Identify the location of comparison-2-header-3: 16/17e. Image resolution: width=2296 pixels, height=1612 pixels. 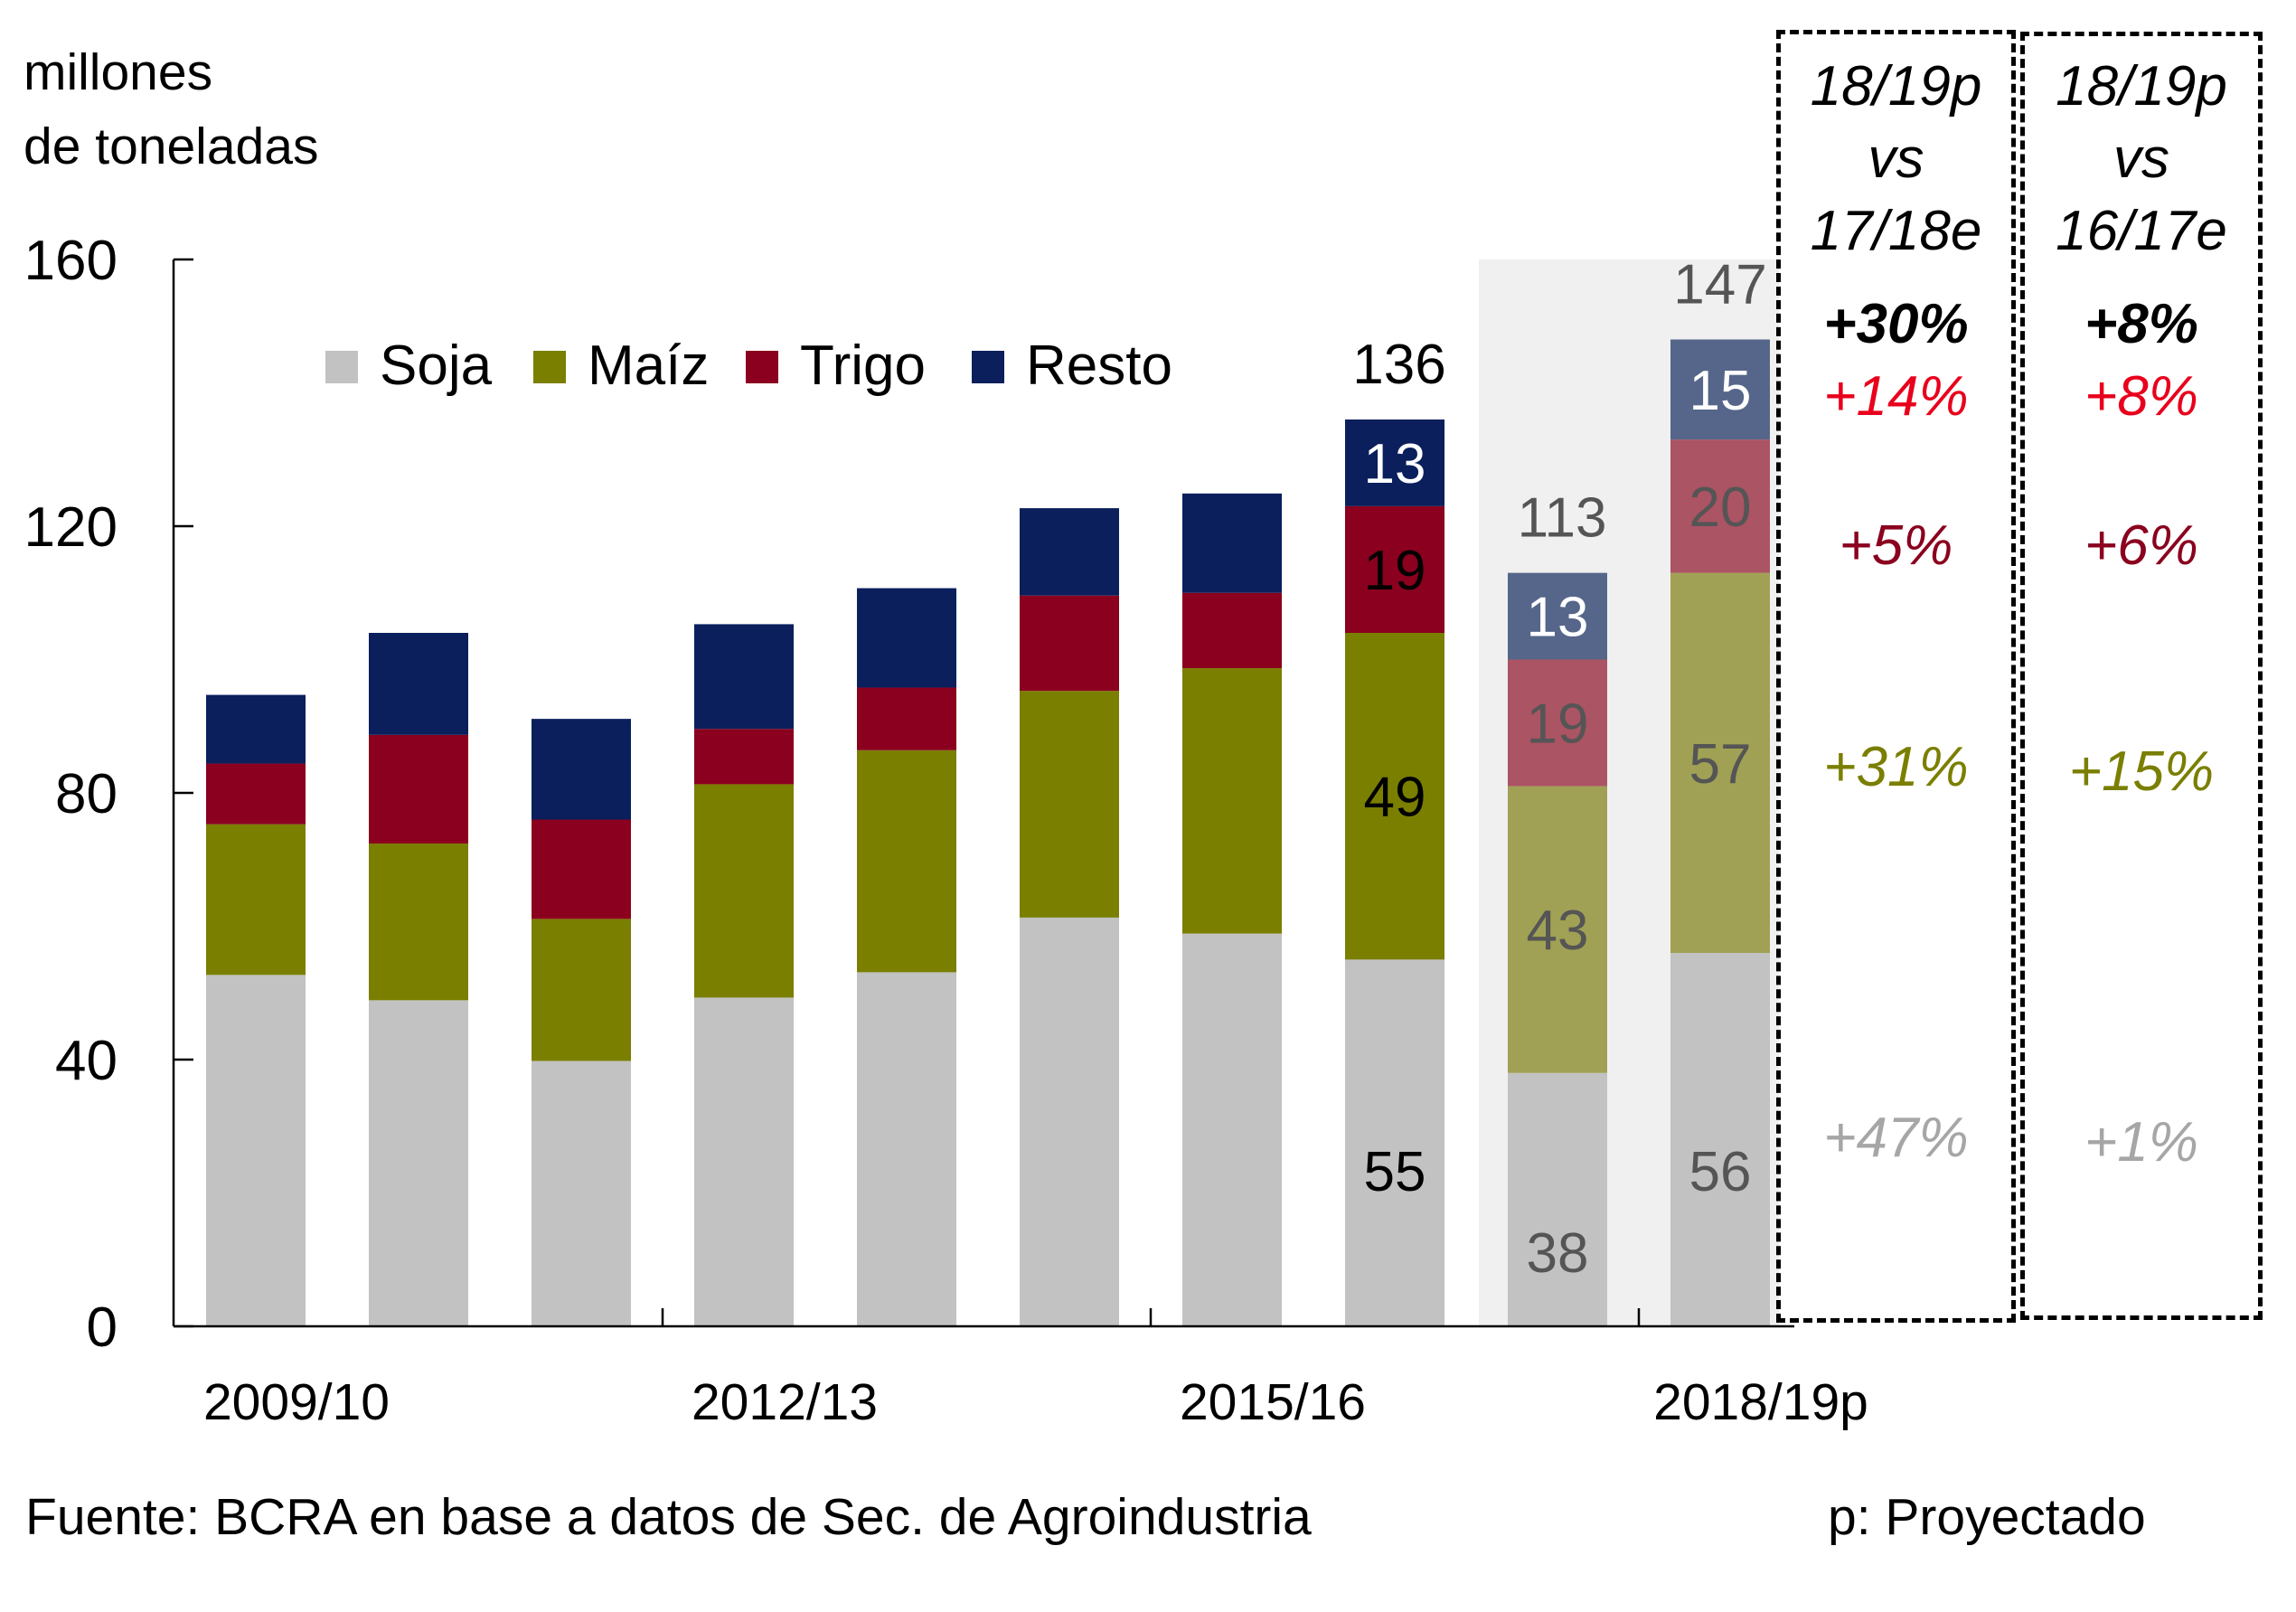
(2141, 231).